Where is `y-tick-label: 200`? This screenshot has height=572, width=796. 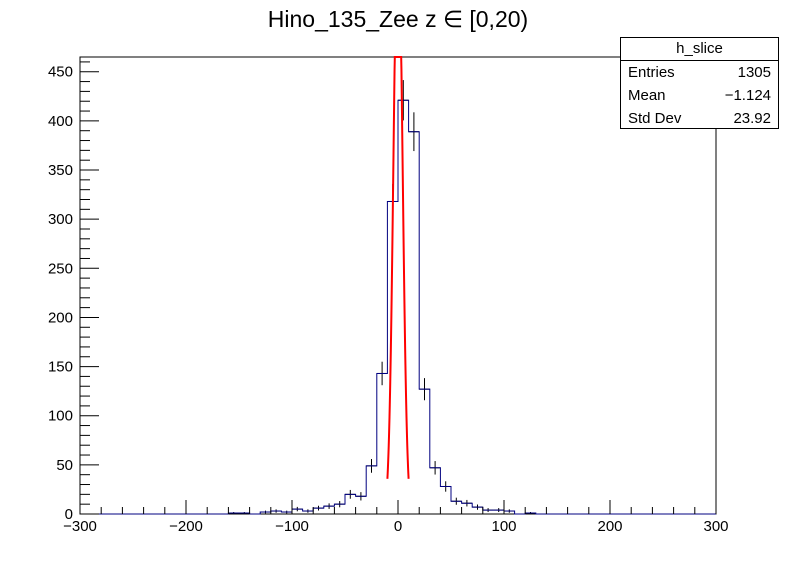
y-tick-label: 200 is located at coordinates (60, 317).